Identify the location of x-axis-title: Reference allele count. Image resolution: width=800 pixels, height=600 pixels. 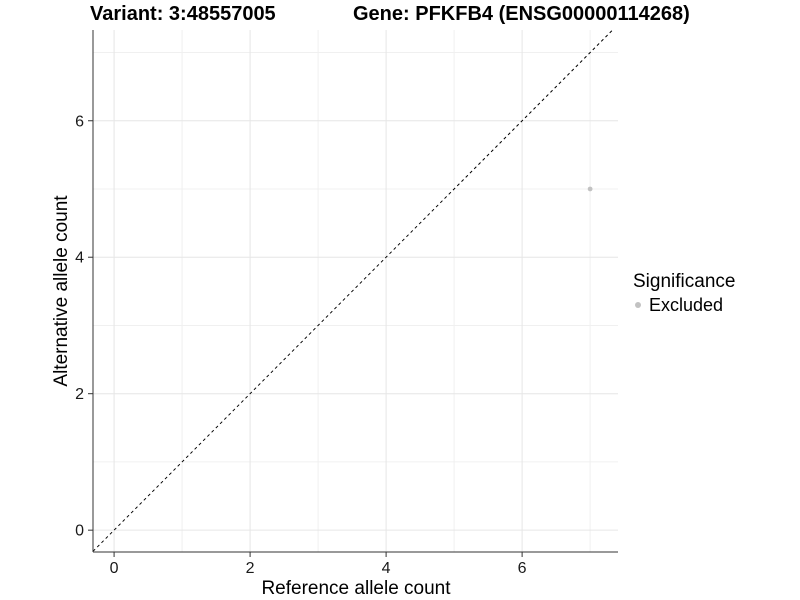
(356, 588).